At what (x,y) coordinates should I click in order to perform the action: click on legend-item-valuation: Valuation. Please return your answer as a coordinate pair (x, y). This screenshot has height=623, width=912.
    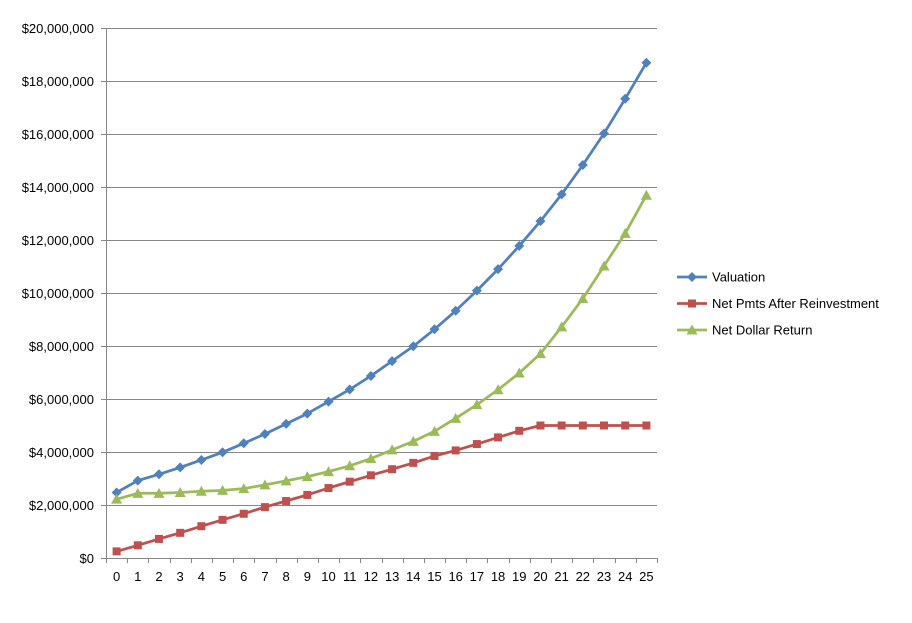
    Looking at the image, I should click on (721, 277).